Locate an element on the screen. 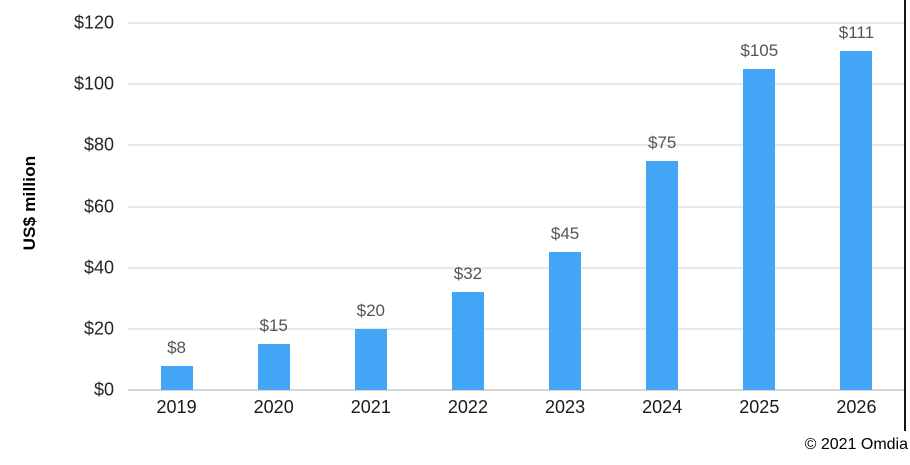  bar-column: $45 is located at coordinates (565, 307).